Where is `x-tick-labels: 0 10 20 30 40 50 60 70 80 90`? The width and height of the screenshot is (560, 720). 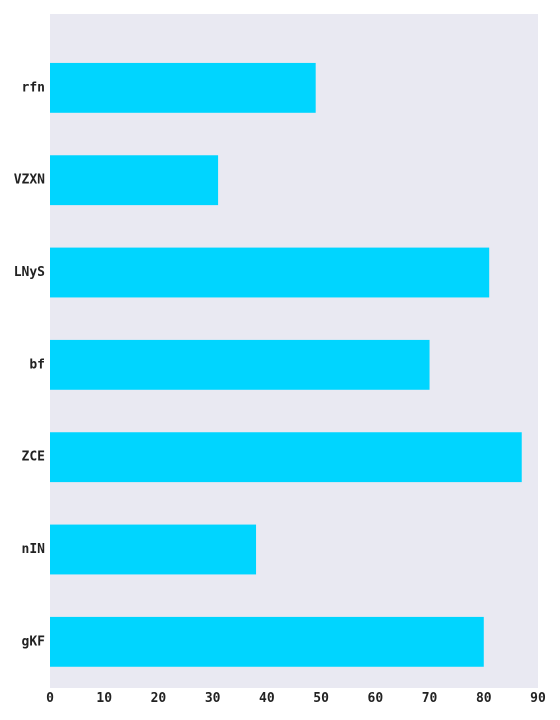 x-tick-labels: 0 10 20 30 40 50 60 70 80 90 is located at coordinates (296, 698).